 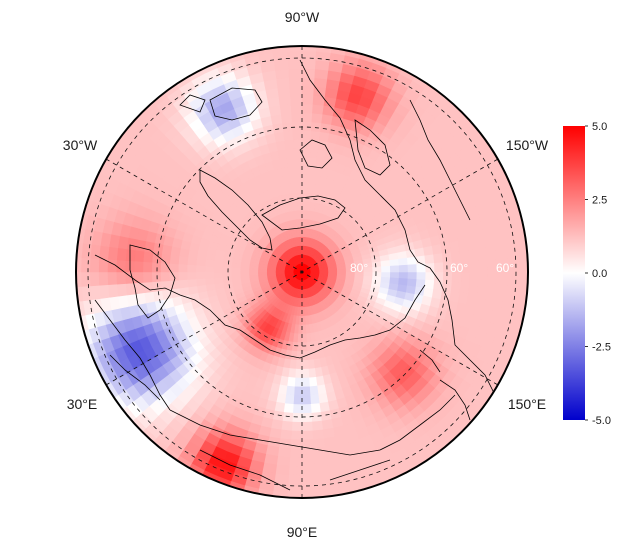 I want to click on colorbar-gradient, so click(x=574, y=273).